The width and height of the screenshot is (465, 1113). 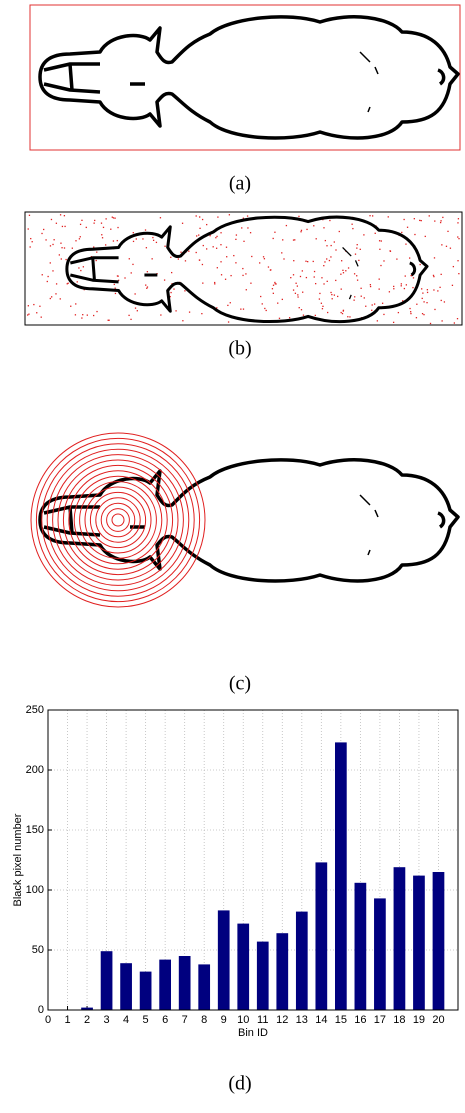 I want to click on x-tick-label: 13, so click(x=302, y=1020).